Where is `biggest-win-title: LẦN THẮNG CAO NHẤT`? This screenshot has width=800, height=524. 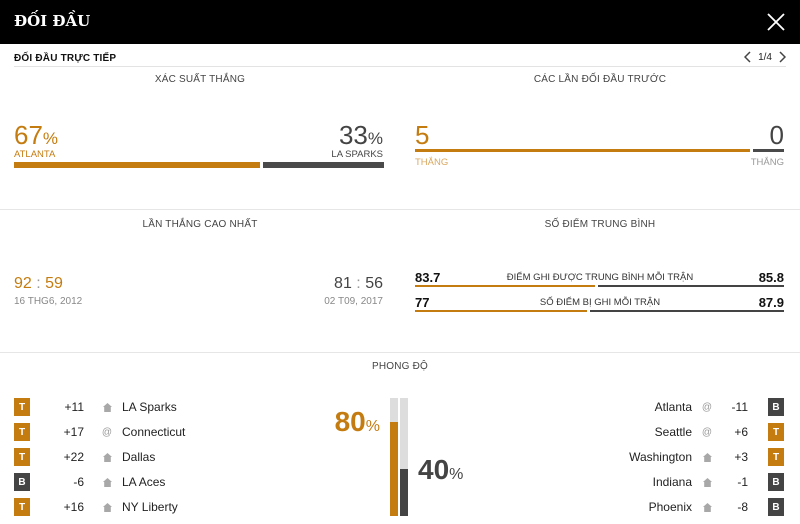
biggest-win-title: LẦN THẮNG CAO NHẤT is located at coordinates (200, 224).